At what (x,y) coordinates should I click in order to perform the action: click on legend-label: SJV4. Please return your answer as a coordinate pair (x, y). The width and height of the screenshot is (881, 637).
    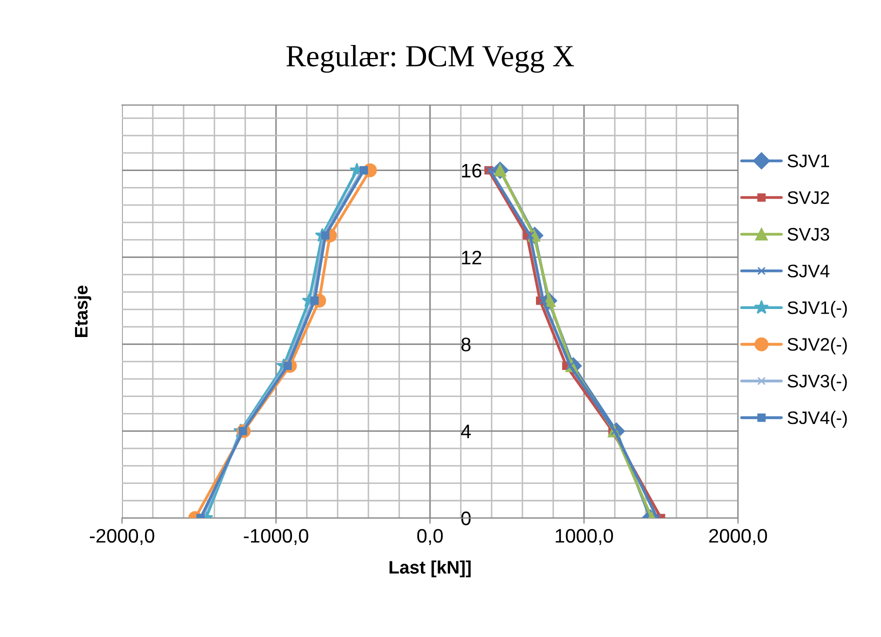
    Looking at the image, I should click on (809, 271).